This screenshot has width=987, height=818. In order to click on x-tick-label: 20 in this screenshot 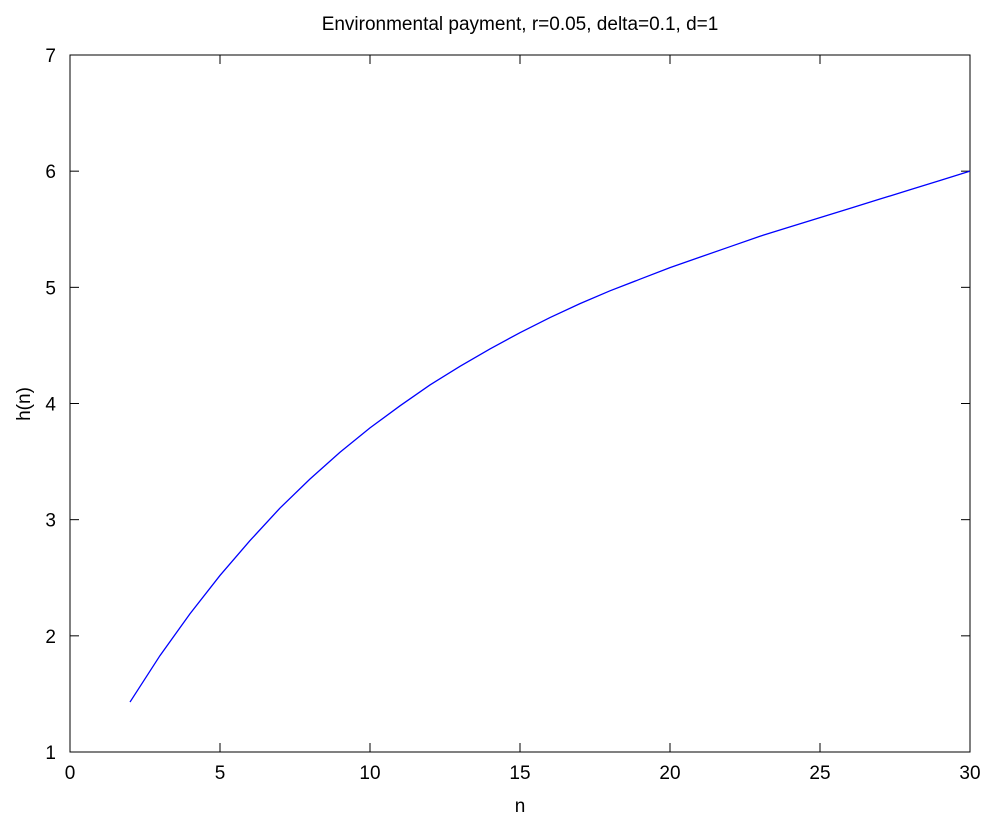, I will do `click(669, 773)`.